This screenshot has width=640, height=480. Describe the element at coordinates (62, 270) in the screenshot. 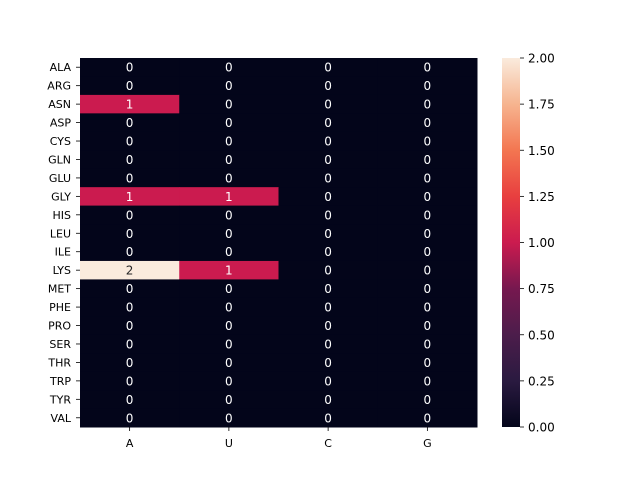

I see `y-tick-label: LYS` at that location.